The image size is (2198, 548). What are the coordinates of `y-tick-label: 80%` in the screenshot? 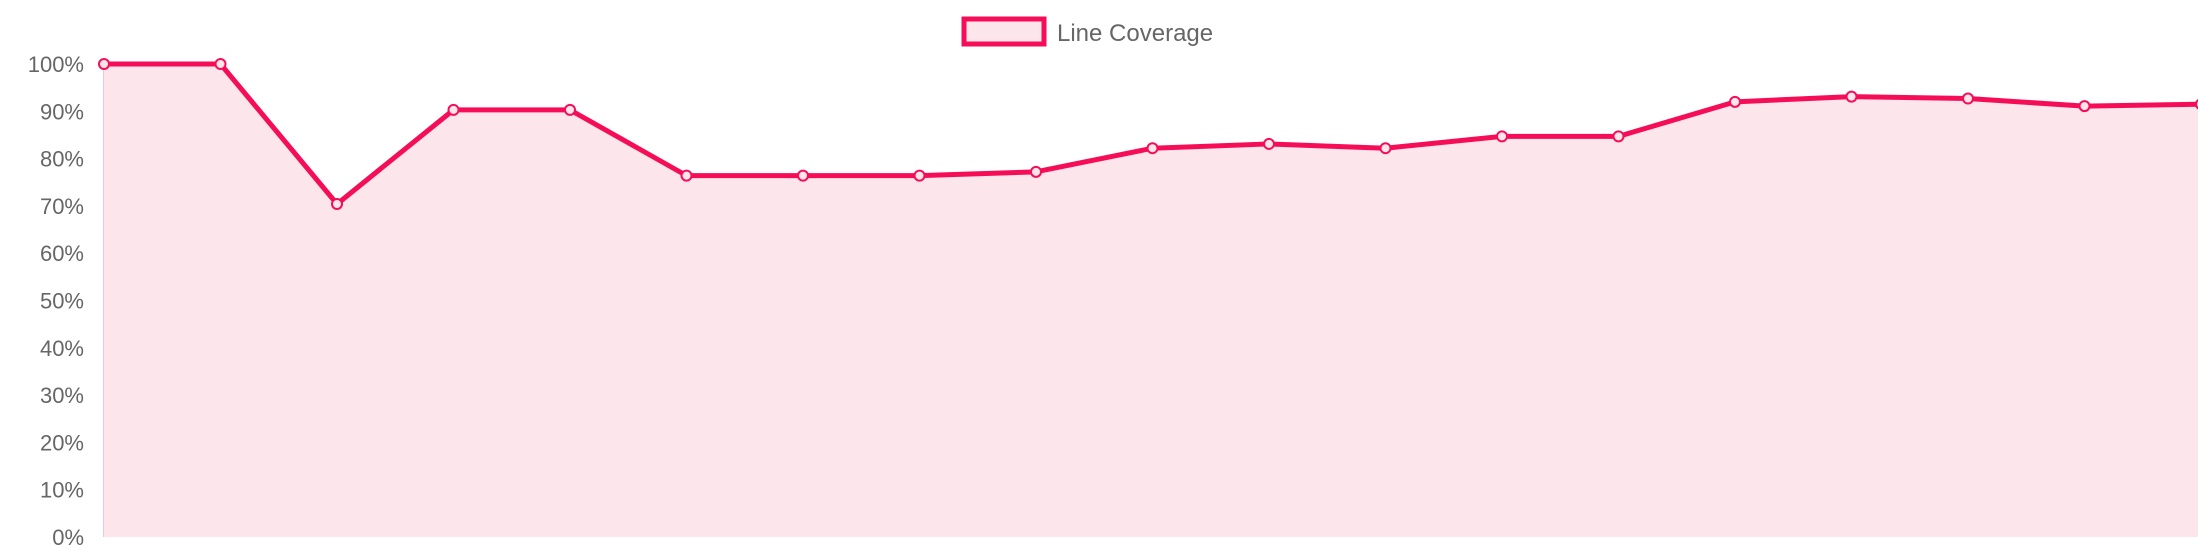 It's located at (62, 159).